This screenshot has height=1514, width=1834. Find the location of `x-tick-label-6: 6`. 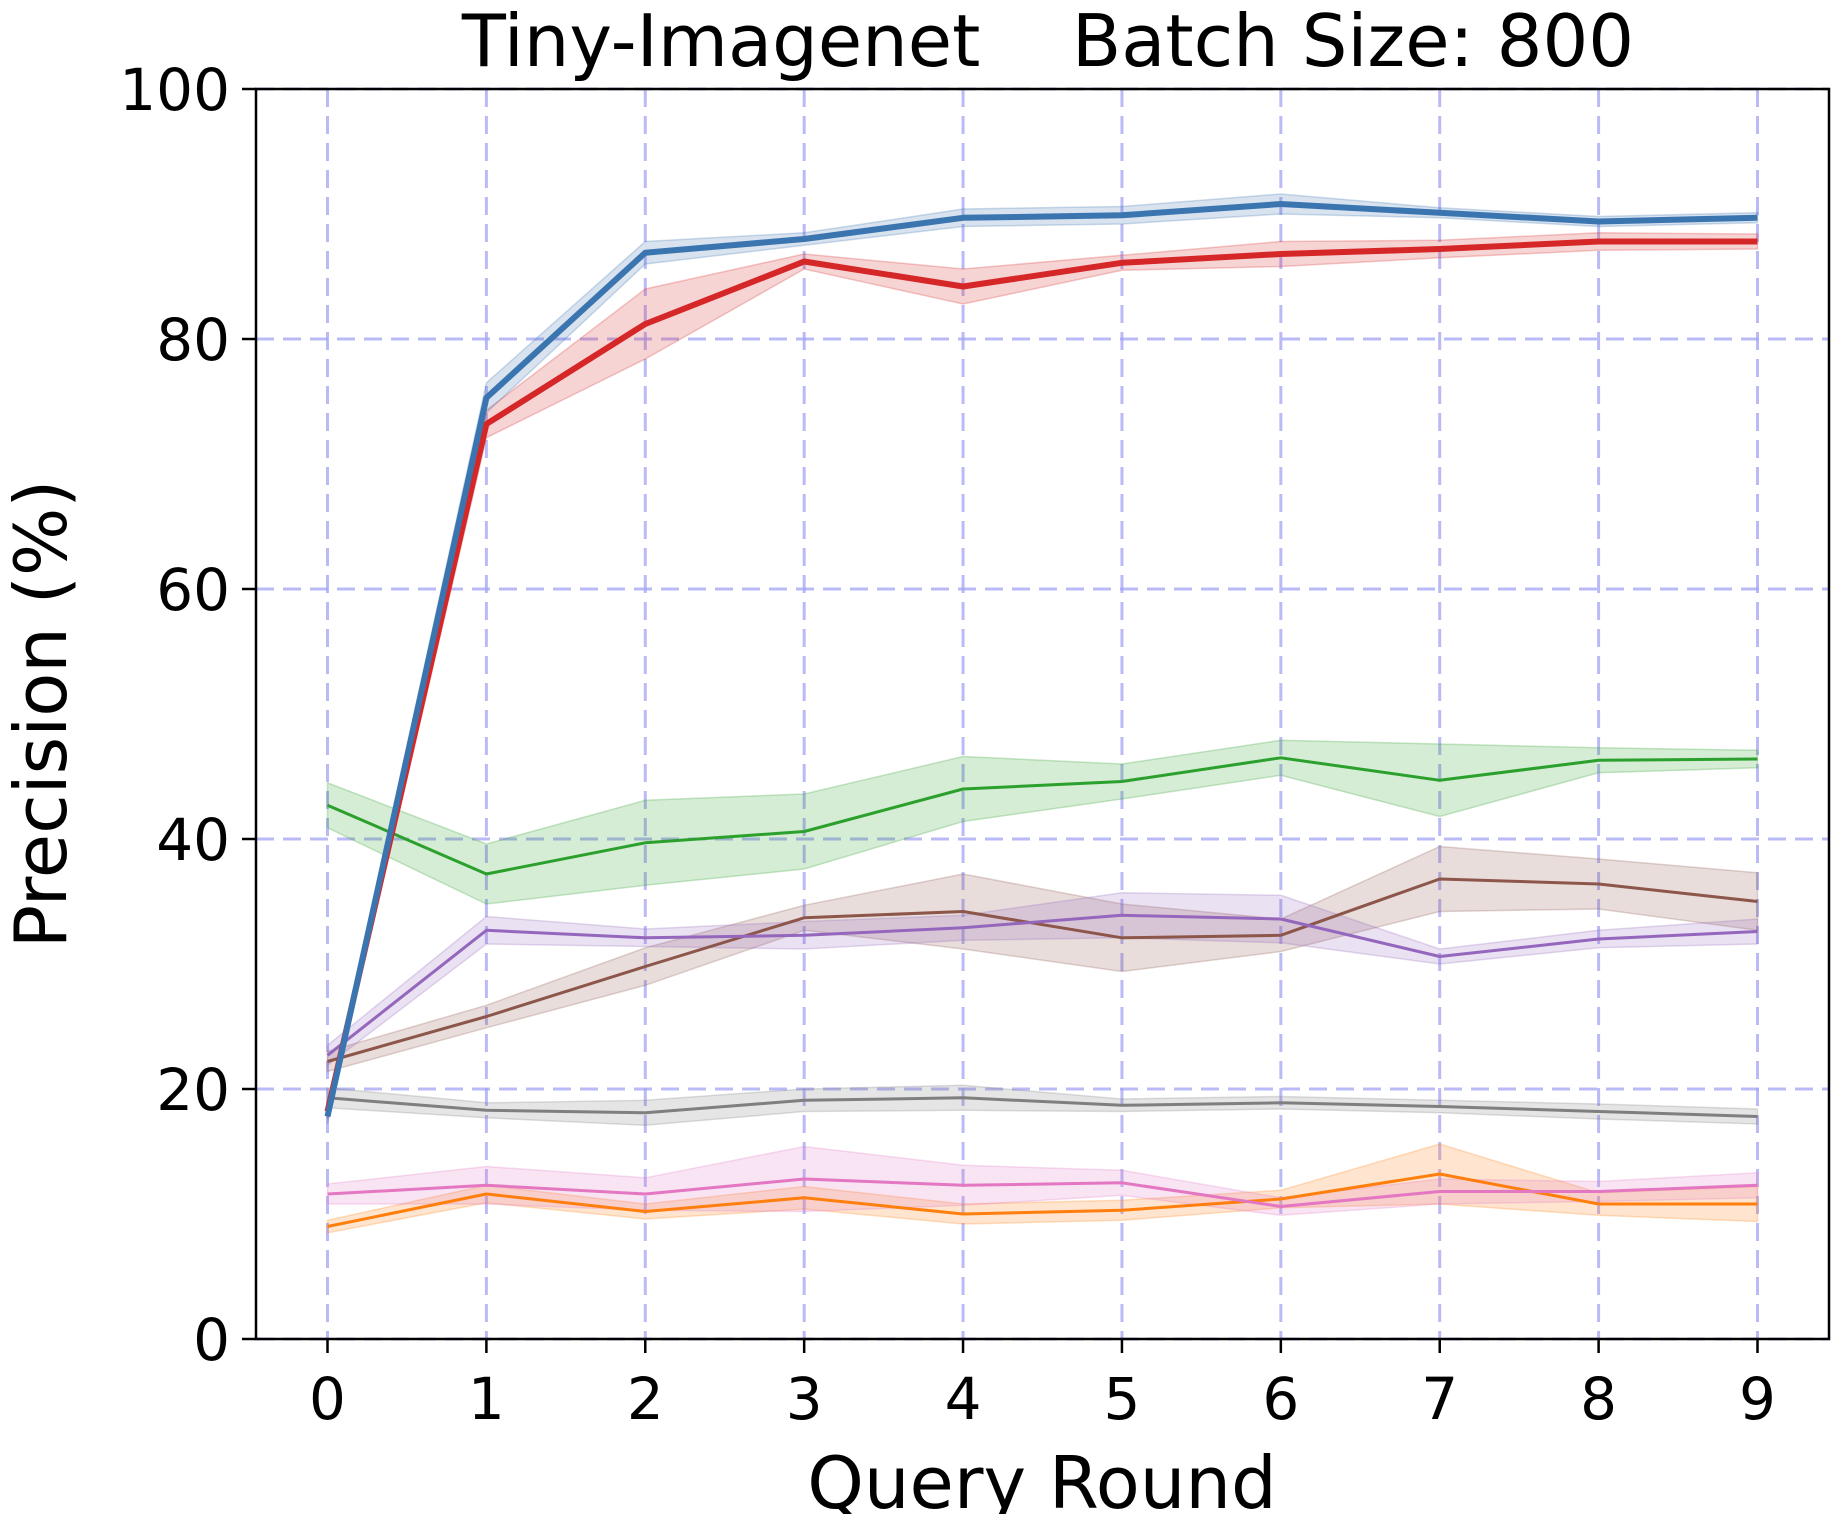

x-tick-label-6: 6 is located at coordinates (1280, 1399).